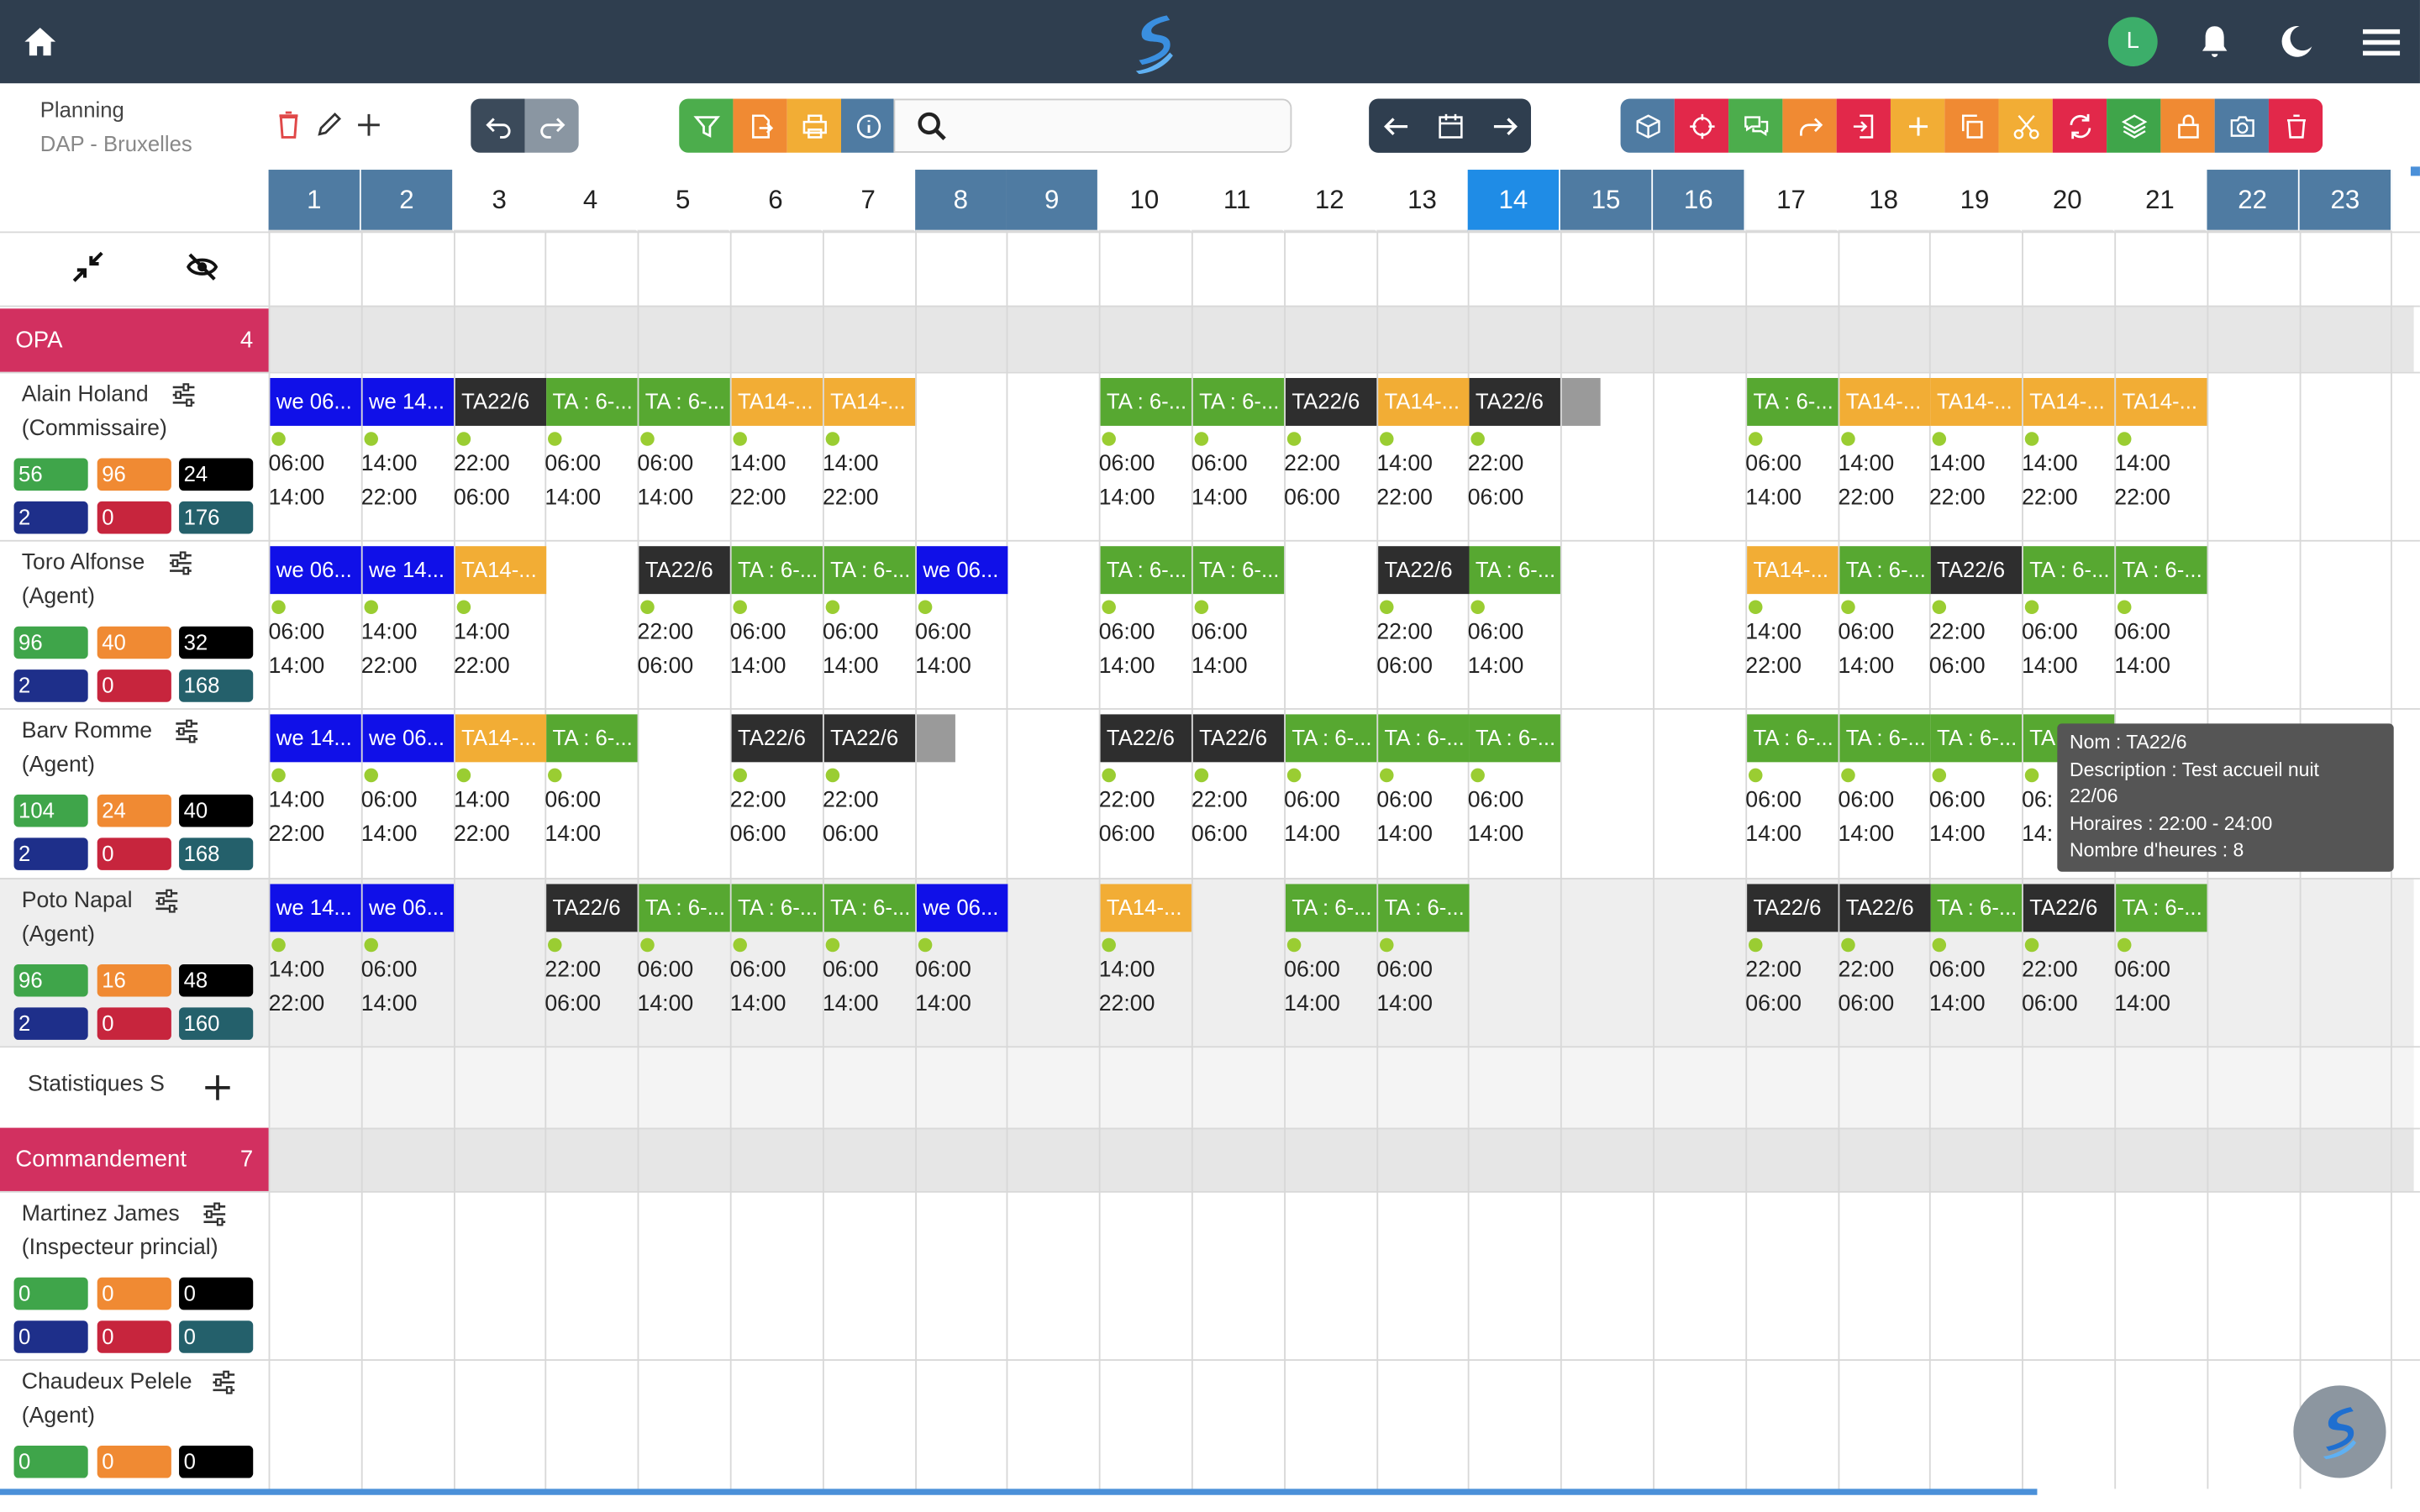 The image size is (2420, 1512). Describe the element at coordinates (760, 125) in the screenshot. I see `export-button` at that location.